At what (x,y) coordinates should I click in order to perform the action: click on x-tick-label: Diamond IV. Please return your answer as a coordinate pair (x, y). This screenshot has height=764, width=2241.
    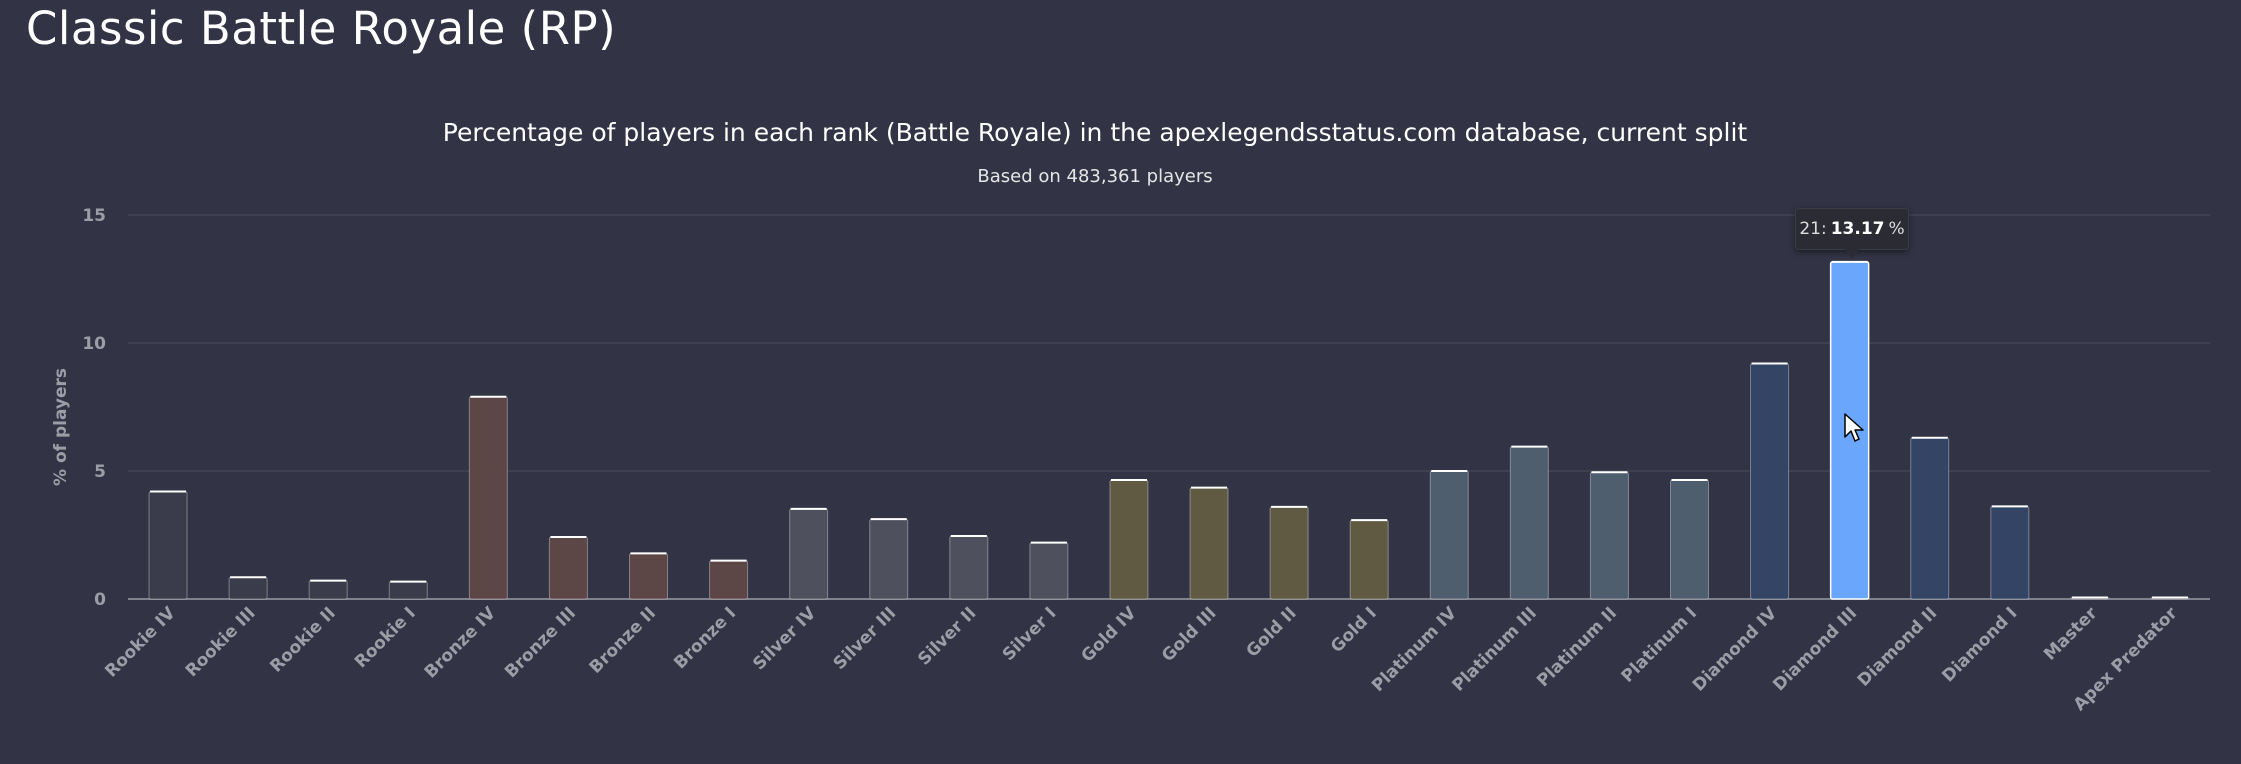
    Looking at the image, I should click on (1735, 649).